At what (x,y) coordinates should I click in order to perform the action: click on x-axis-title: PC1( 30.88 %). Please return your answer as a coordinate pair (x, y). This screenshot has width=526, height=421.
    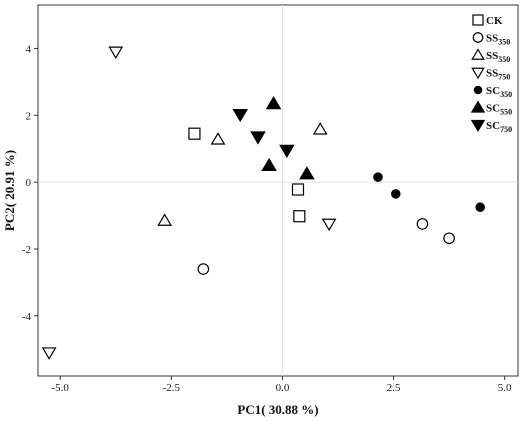
    Looking at the image, I should click on (277, 409).